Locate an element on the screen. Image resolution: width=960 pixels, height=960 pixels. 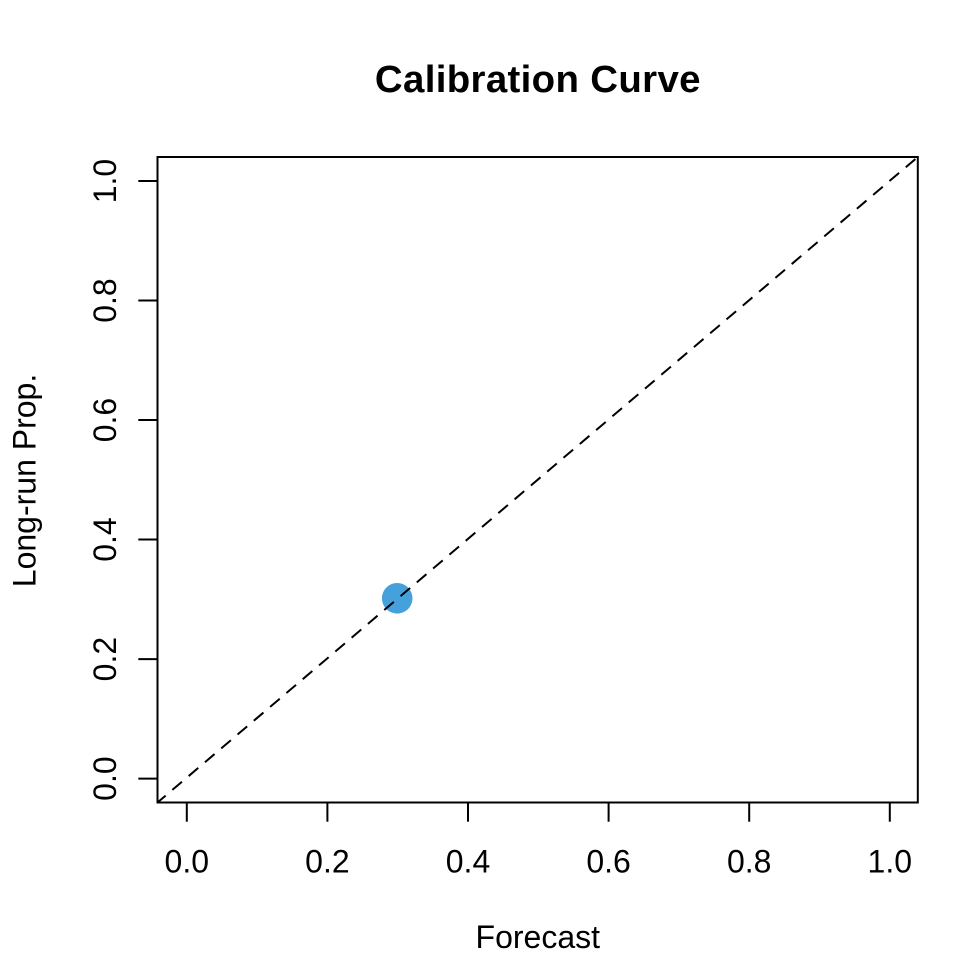
svg-text: Calibration Curve is located at coordinates (538, 79).